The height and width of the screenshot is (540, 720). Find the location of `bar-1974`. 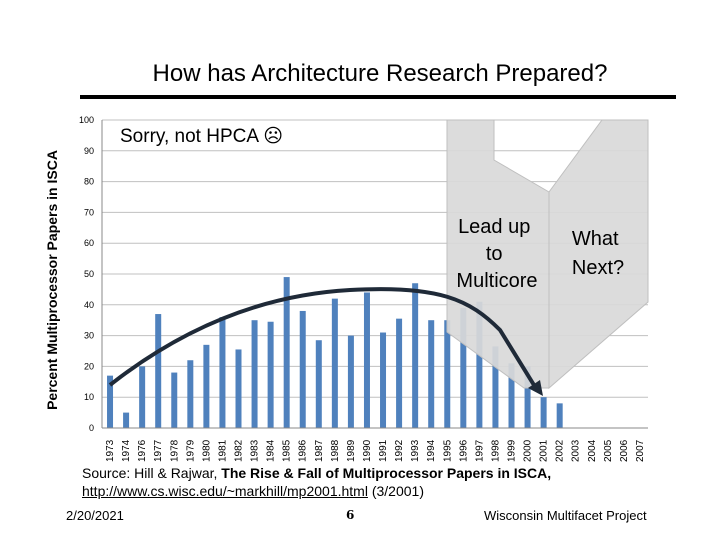

bar-1974 is located at coordinates (126, 420).